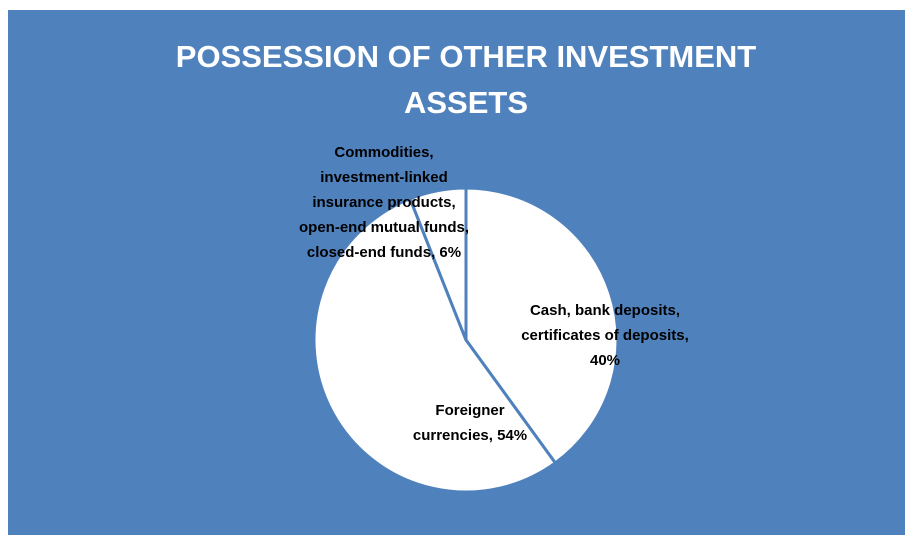 The height and width of the screenshot is (543, 913). I want to click on chart-title: POSSESSION OF OTHER INVESTMENT ASSETS, so click(466, 79).